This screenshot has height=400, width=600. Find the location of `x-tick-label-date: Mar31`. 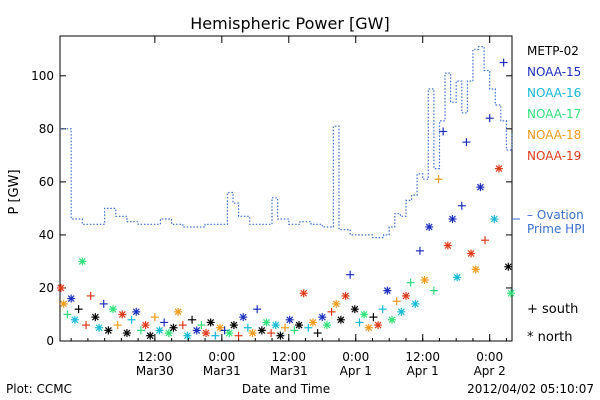

x-tick-label-date: Mar31 is located at coordinates (222, 371).